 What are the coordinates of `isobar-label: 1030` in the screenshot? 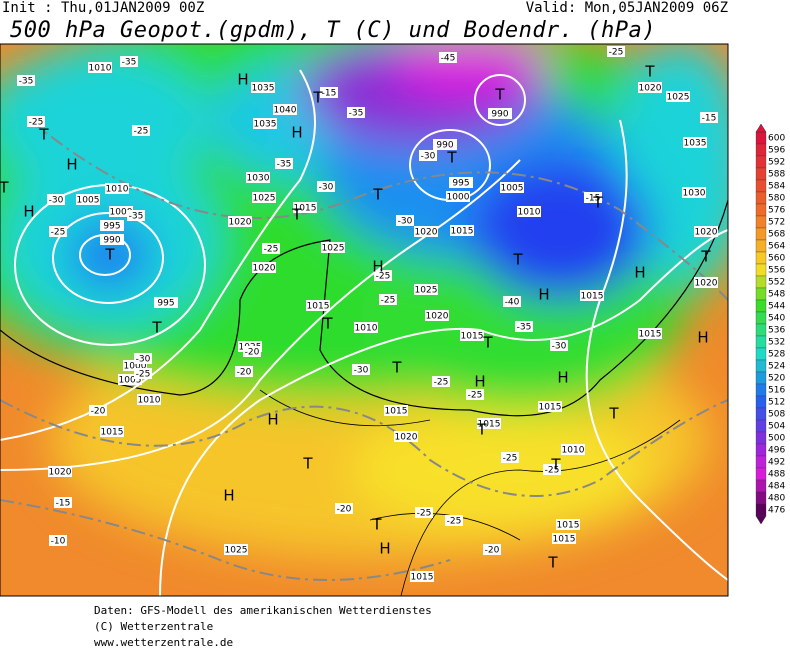 It's located at (694, 194).